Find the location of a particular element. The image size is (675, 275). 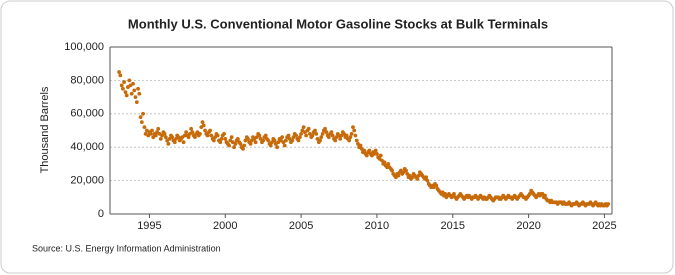

y-axis-label: Thousand Barrels is located at coordinates (45, 129).